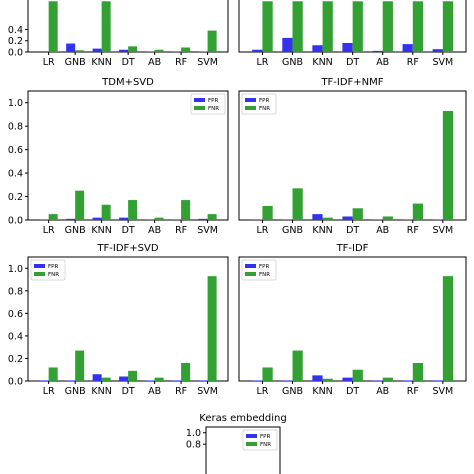 This screenshot has width=474, height=474. I want to click on xtick-label-2-2: KNN, so click(101, 230).